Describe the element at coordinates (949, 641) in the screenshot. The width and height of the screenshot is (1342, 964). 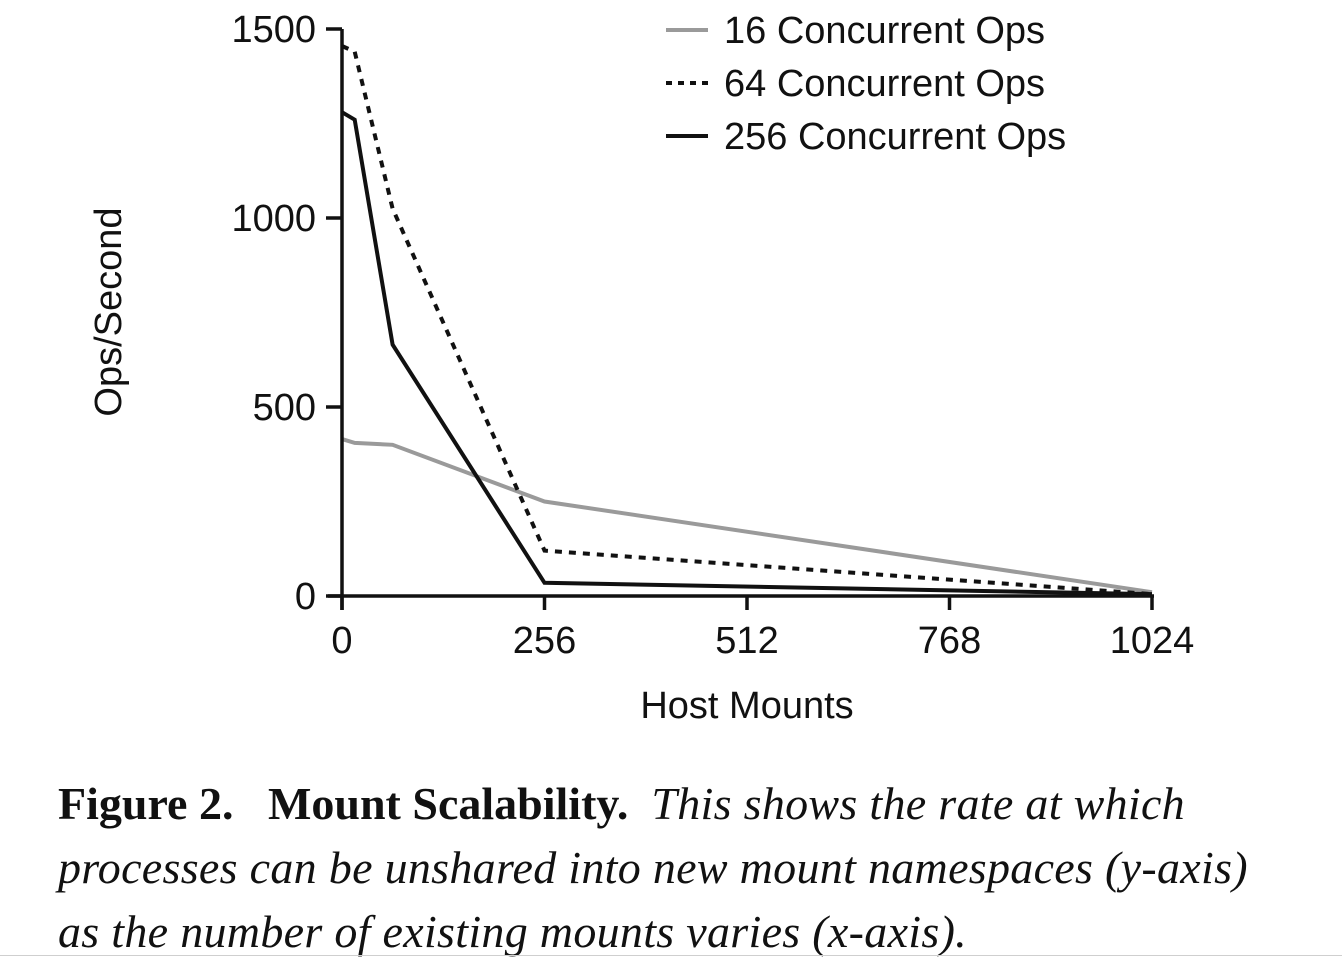
I see `x-tick-label: 768` at that location.